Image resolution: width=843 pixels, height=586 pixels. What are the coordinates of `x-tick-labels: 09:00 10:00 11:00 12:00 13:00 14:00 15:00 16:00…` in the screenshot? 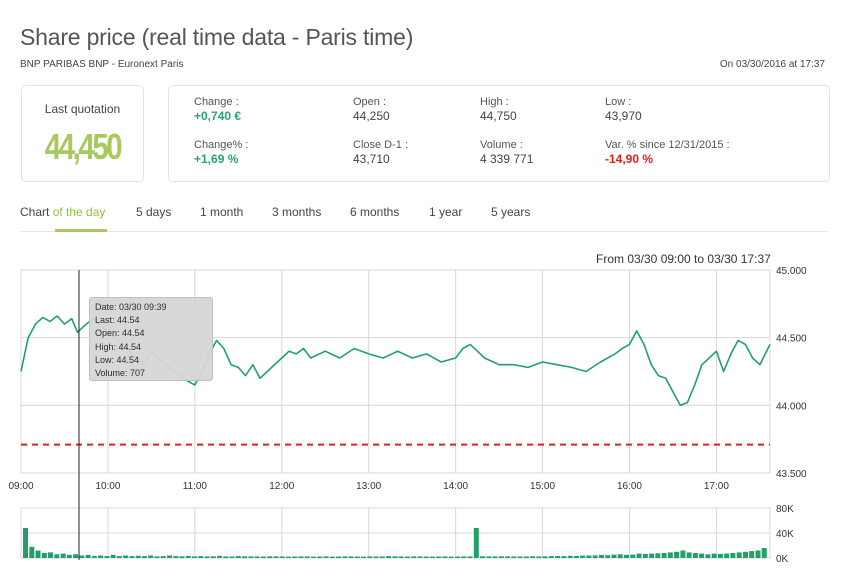 It's located at (368, 486).